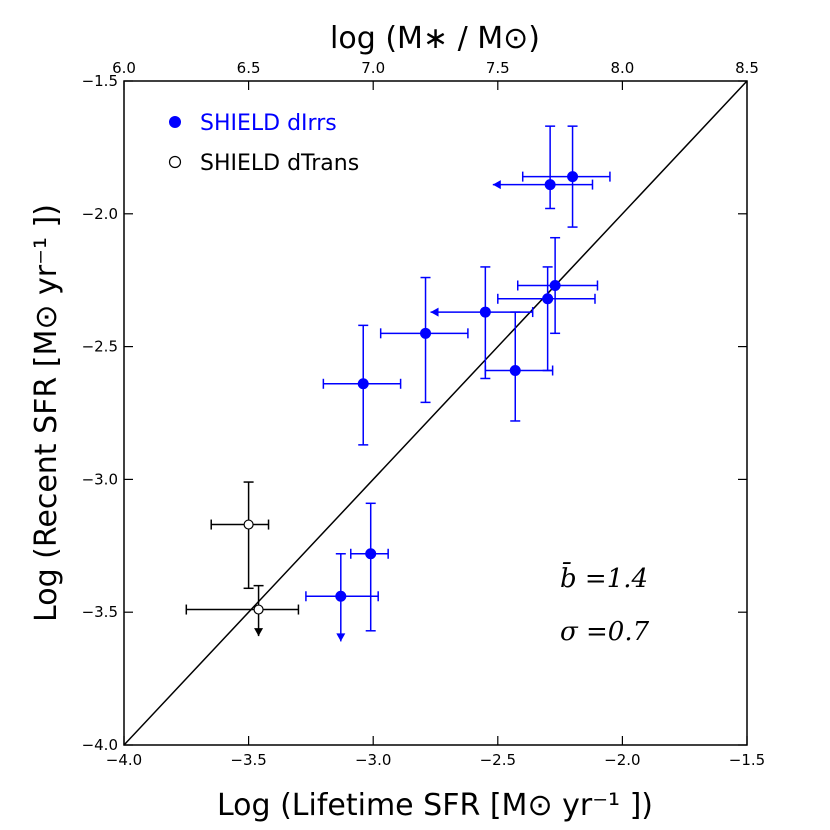 Image resolution: width=830 pixels, height=830 pixels. I want to click on annotation-sigma-value: σ =0.7, so click(605, 632).